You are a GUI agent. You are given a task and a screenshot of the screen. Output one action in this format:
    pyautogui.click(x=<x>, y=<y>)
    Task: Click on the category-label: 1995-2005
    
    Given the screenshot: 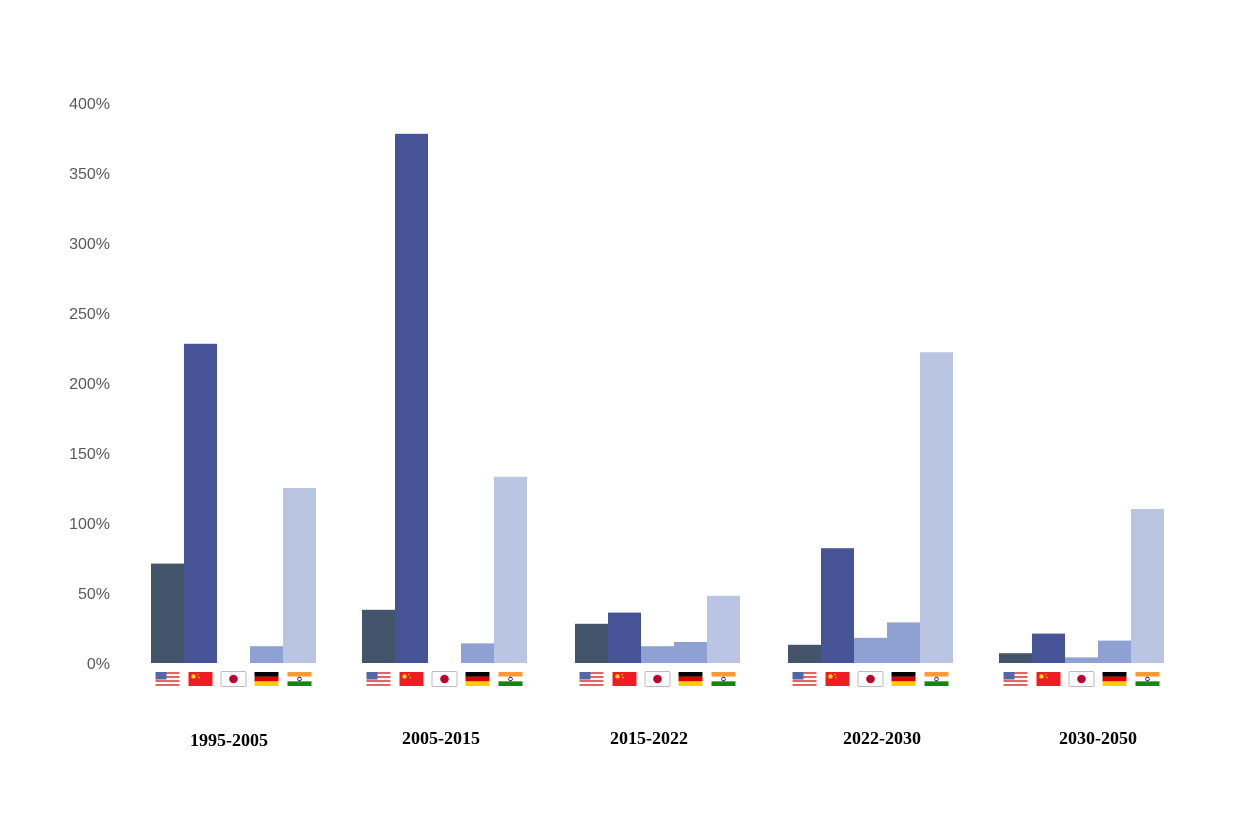 What is the action you would take?
    pyautogui.click(x=229, y=740)
    